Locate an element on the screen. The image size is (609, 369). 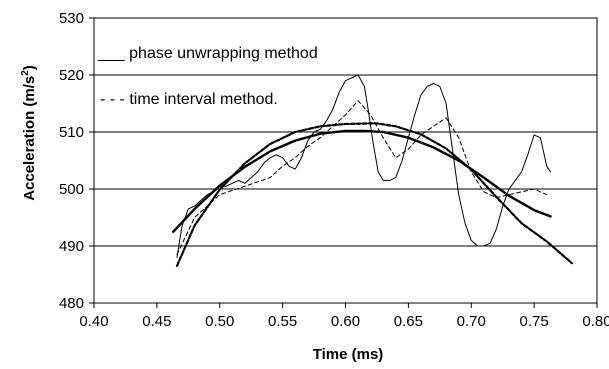
y-axis-title-superscript: 2 is located at coordinates (25, 73).